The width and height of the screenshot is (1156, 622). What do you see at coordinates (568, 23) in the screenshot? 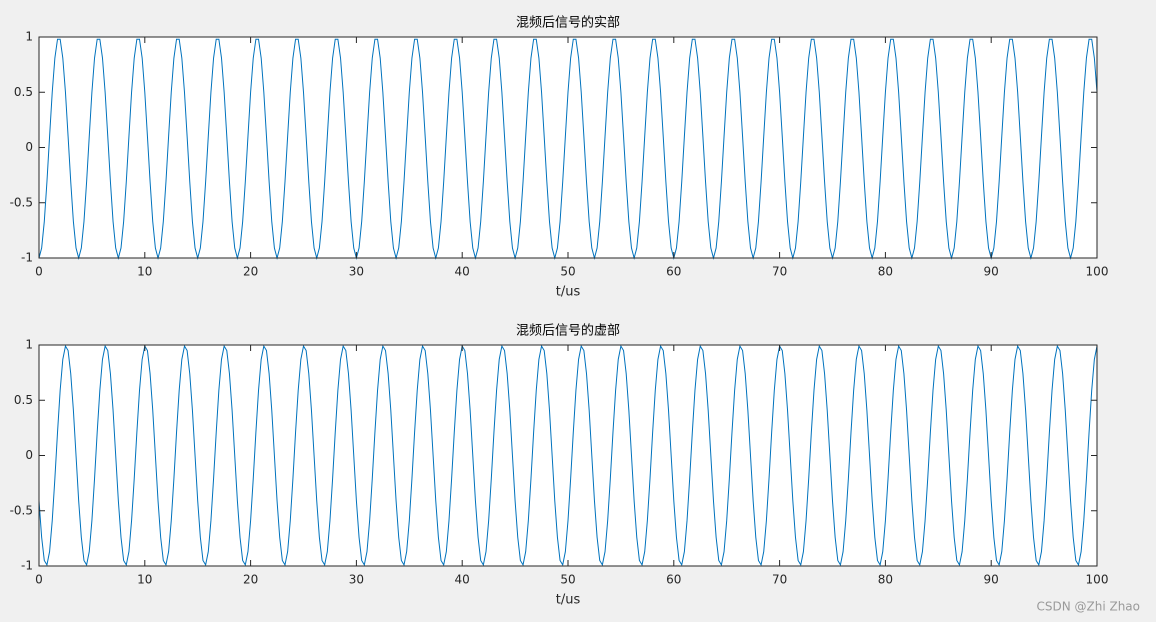
I see `chart-title: 混频后信号的实部` at bounding box center [568, 23].